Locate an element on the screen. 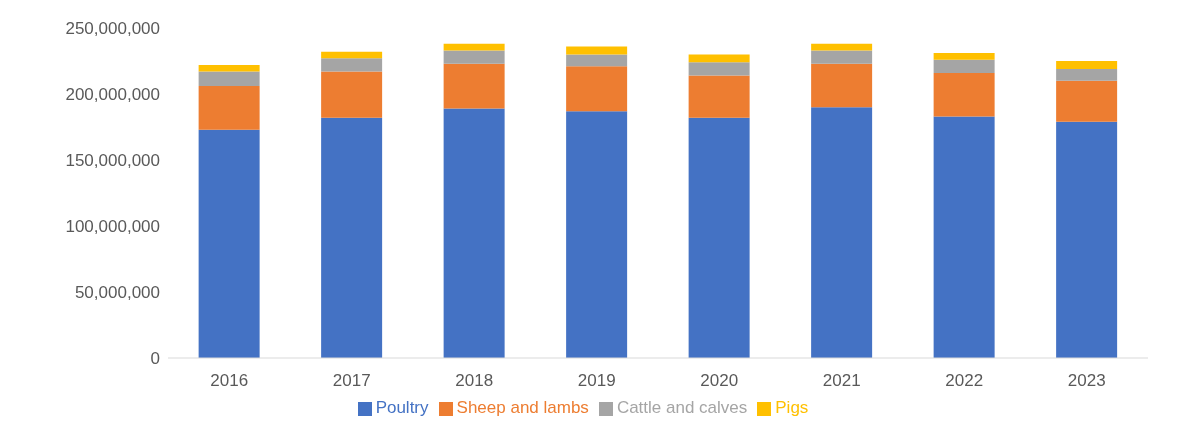  x-tick-label: 2016 is located at coordinates (229, 381).